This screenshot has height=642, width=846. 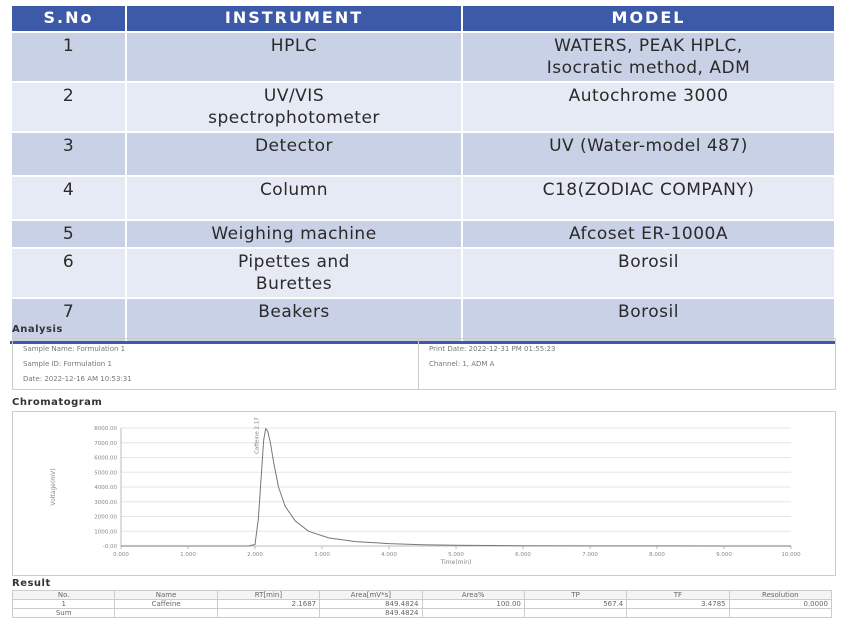 What do you see at coordinates (268, 604) in the screenshot?
I see `result-cell: 2.1687` at bounding box center [268, 604].